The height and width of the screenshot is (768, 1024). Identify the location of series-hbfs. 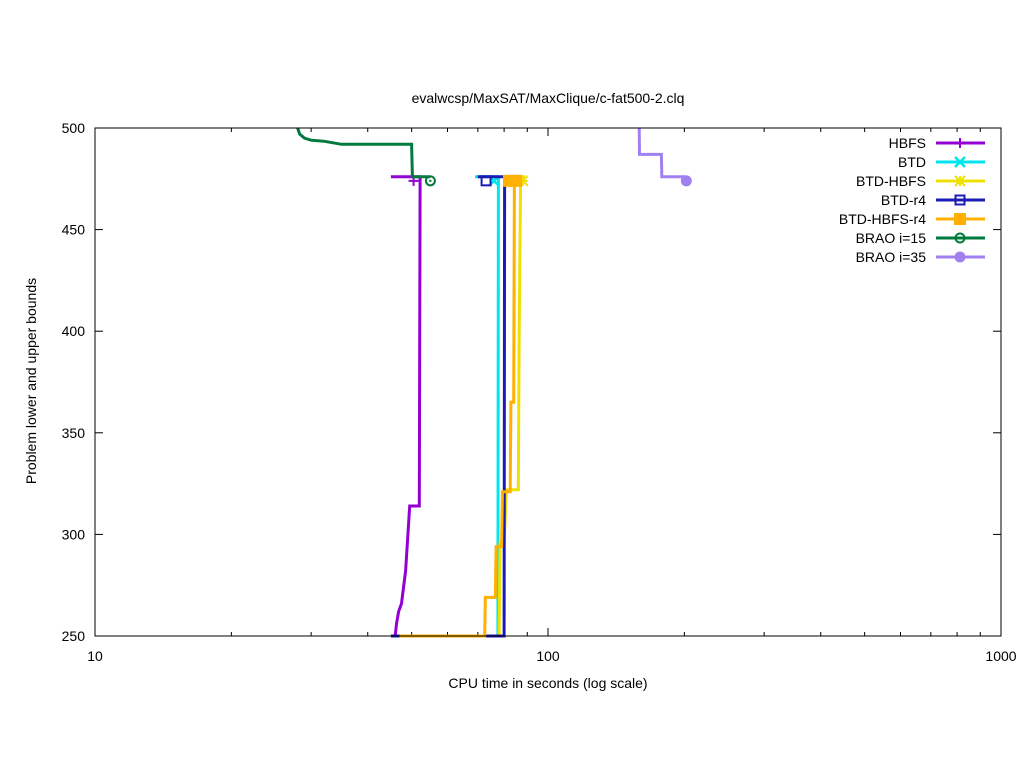
(406, 406).